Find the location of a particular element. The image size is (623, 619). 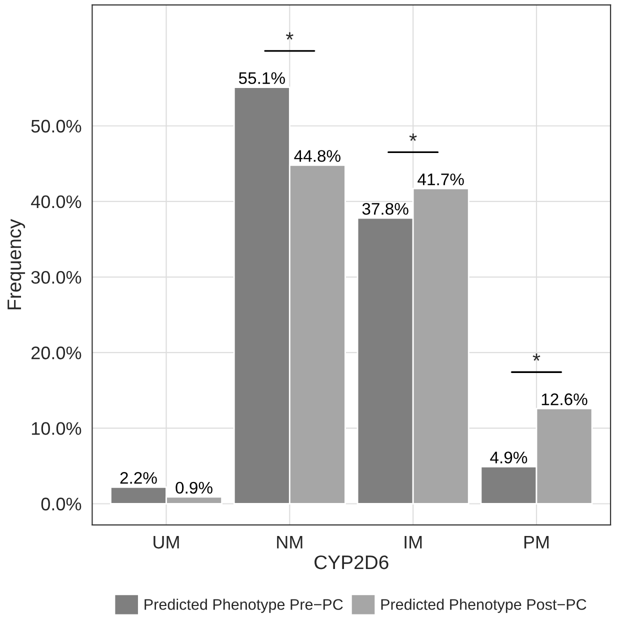

legend-label: Predicted Phenotype Post−PC is located at coordinates (483, 605).